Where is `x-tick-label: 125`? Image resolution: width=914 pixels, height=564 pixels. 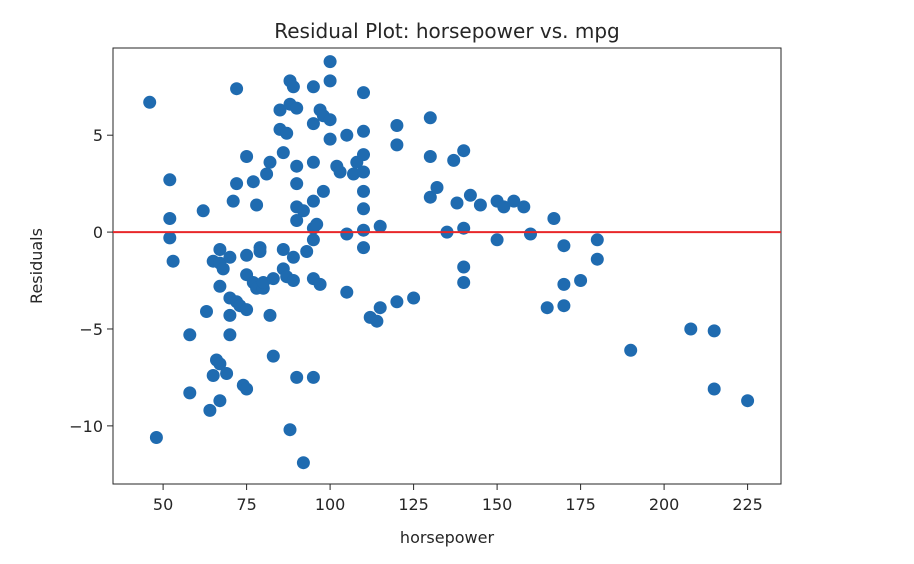 x-tick-label: 125 is located at coordinates (413, 504).